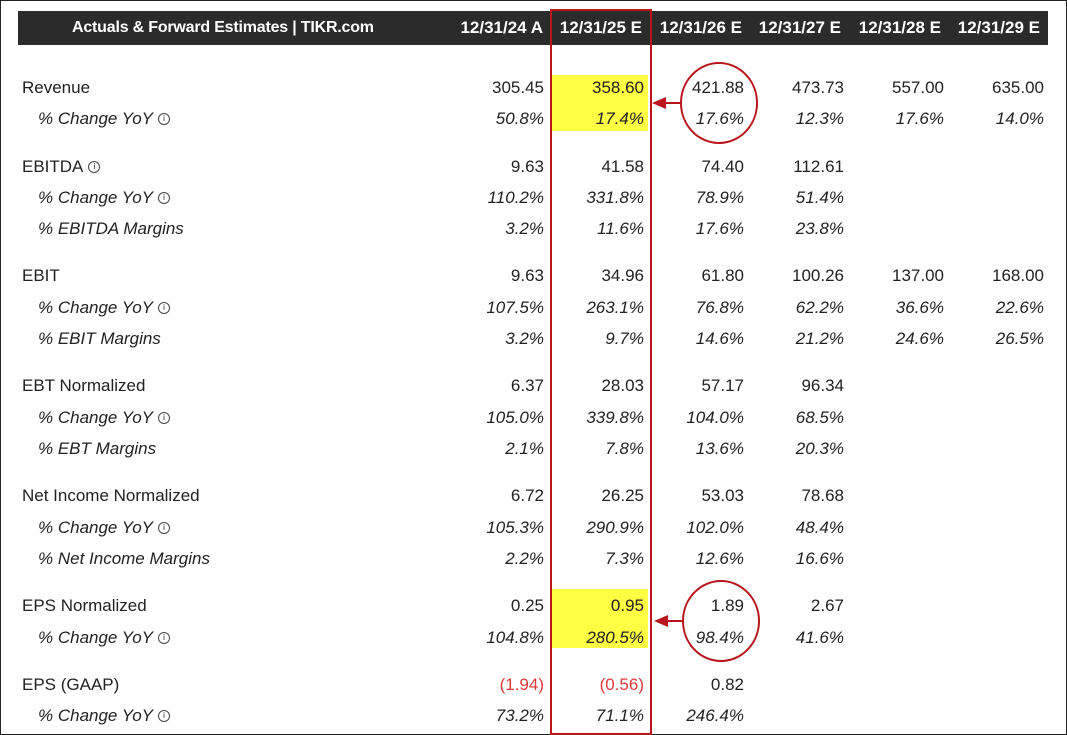  Describe the element at coordinates (721, 621) in the screenshot. I see `eps-circle` at that location.